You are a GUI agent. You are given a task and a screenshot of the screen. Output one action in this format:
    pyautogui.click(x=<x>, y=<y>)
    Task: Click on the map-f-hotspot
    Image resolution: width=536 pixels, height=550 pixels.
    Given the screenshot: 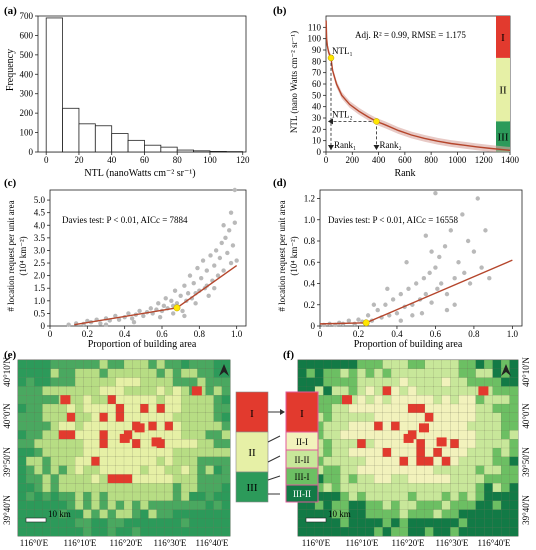 What is the action you would take?
    pyautogui.click(x=483, y=391)
    